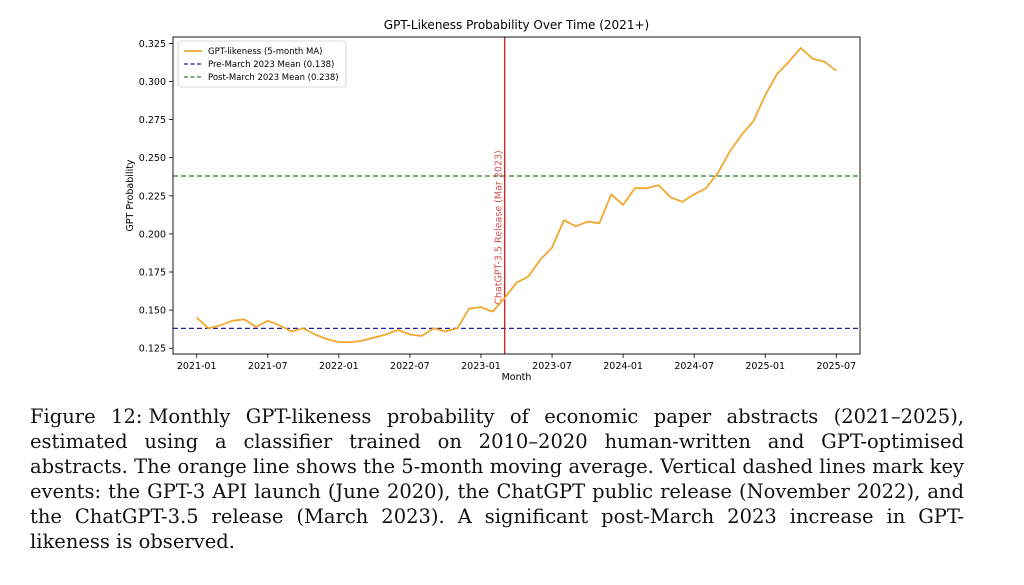 The width and height of the screenshot is (1024, 585). I want to click on y-tick-label: 0.250, so click(152, 158).